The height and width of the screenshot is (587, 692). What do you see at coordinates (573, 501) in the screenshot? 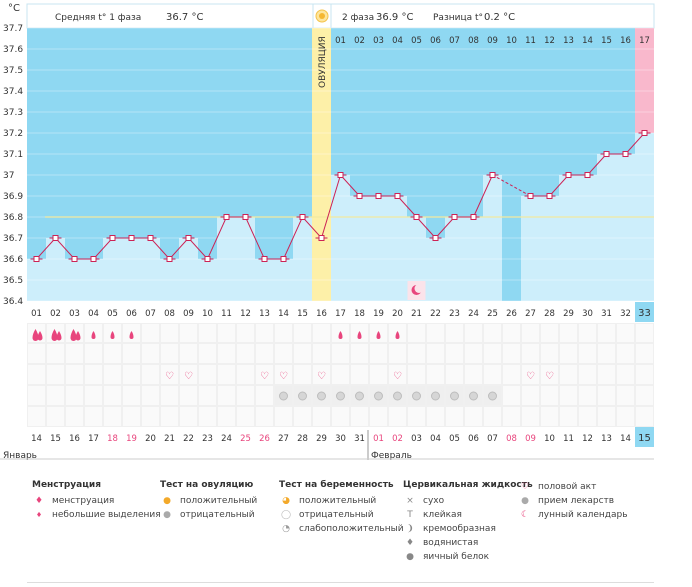
I see `legend-item: ● прием лекарств` at bounding box center [573, 501].